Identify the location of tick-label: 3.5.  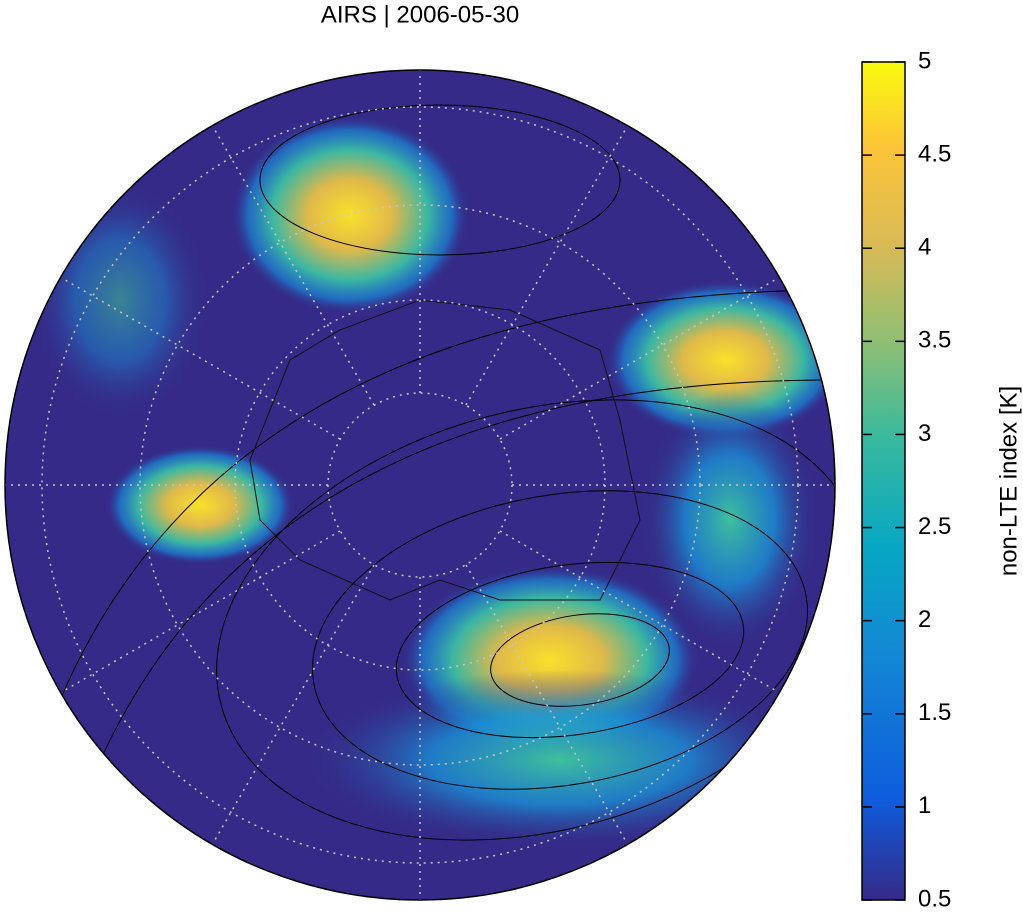
(934, 340).